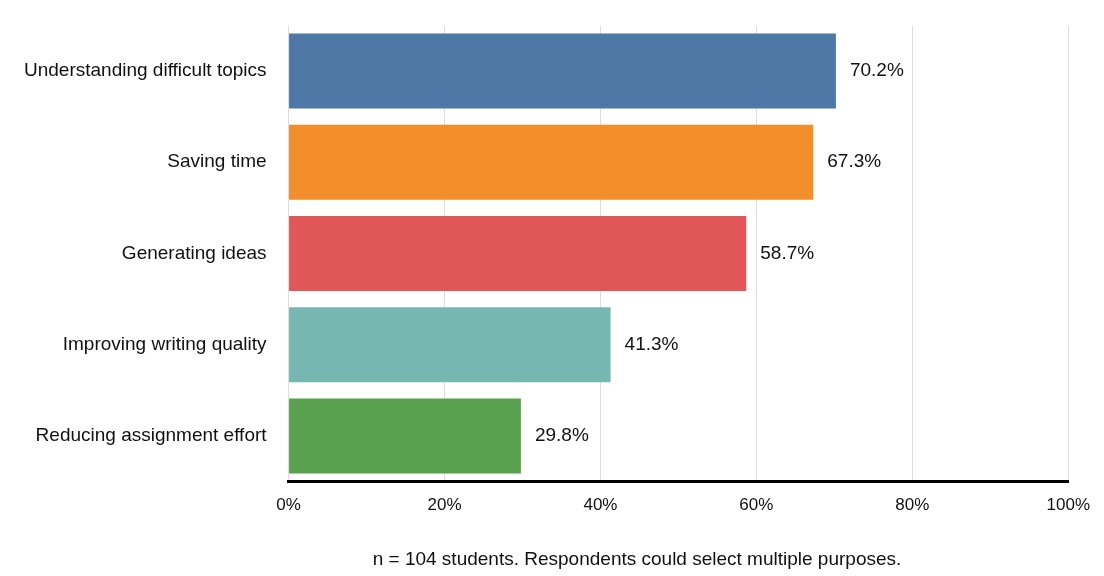  What do you see at coordinates (876, 70) in the screenshot?
I see `data-label: 70.2%` at bounding box center [876, 70].